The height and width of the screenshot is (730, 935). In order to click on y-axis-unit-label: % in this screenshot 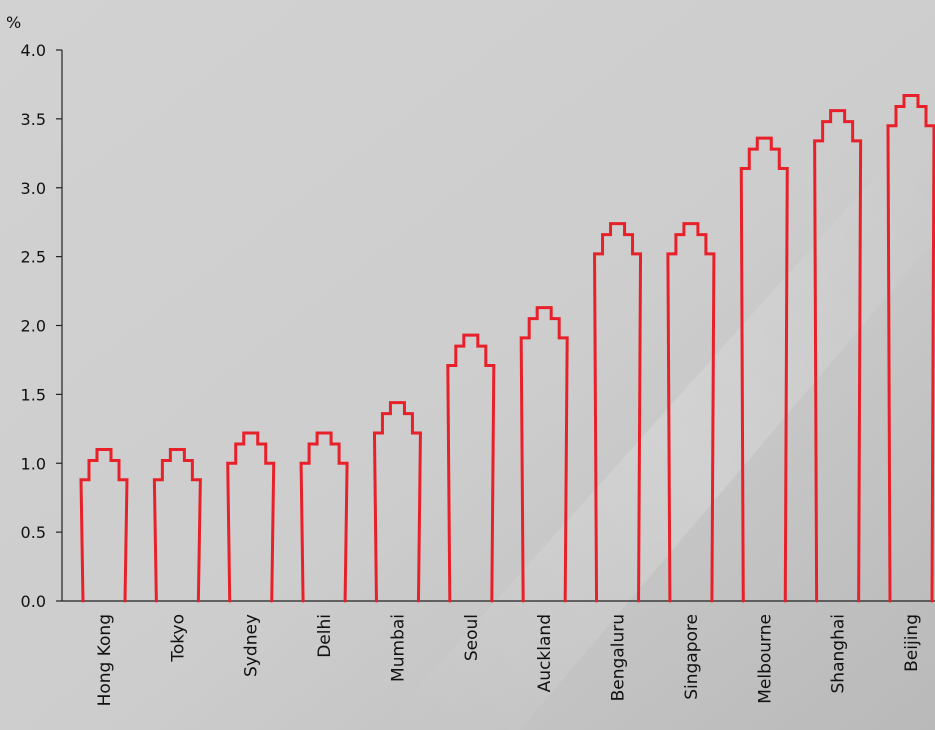, I will do `click(13, 22)`.